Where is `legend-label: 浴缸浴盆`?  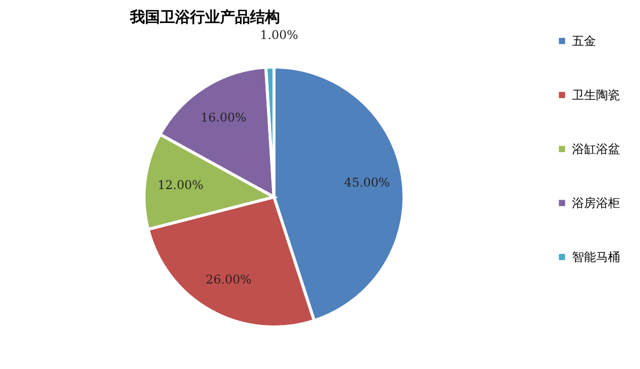 legend-label: 浴缸浴盆 is located at coordinates (596, 149).